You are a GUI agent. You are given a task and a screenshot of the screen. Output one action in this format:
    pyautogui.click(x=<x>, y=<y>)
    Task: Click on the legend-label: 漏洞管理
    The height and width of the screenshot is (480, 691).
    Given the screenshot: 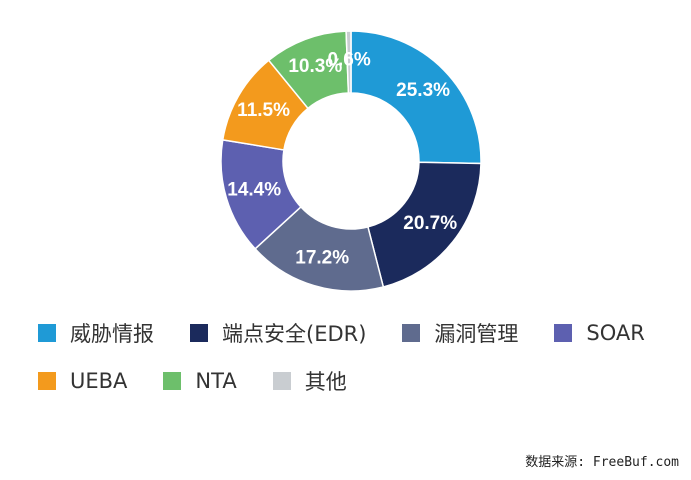 What is the action you would take?
    pyautogui.click(x=476, y=334)
    